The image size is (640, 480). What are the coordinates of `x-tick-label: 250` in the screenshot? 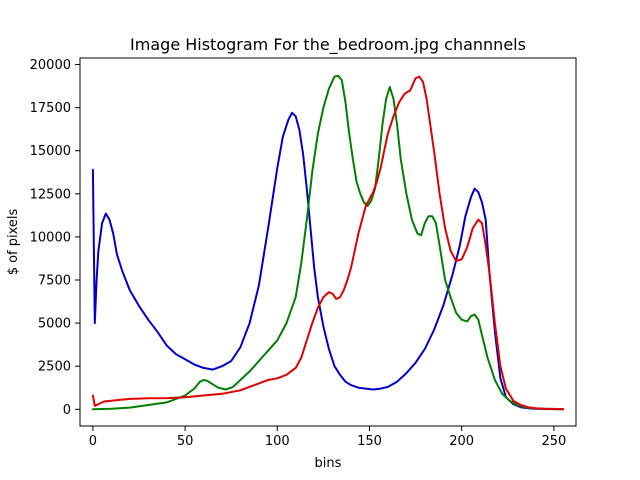 It's located at (553, 441).